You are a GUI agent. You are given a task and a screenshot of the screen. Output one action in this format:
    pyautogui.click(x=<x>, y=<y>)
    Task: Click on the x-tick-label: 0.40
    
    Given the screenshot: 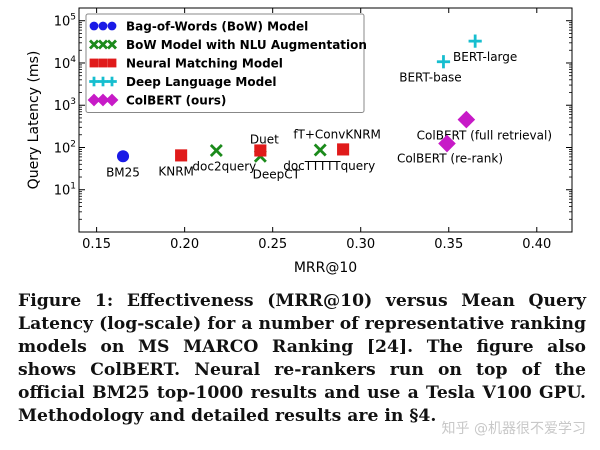 What is the action you would take?
    pyautogui.click(x=536, y=244)
    